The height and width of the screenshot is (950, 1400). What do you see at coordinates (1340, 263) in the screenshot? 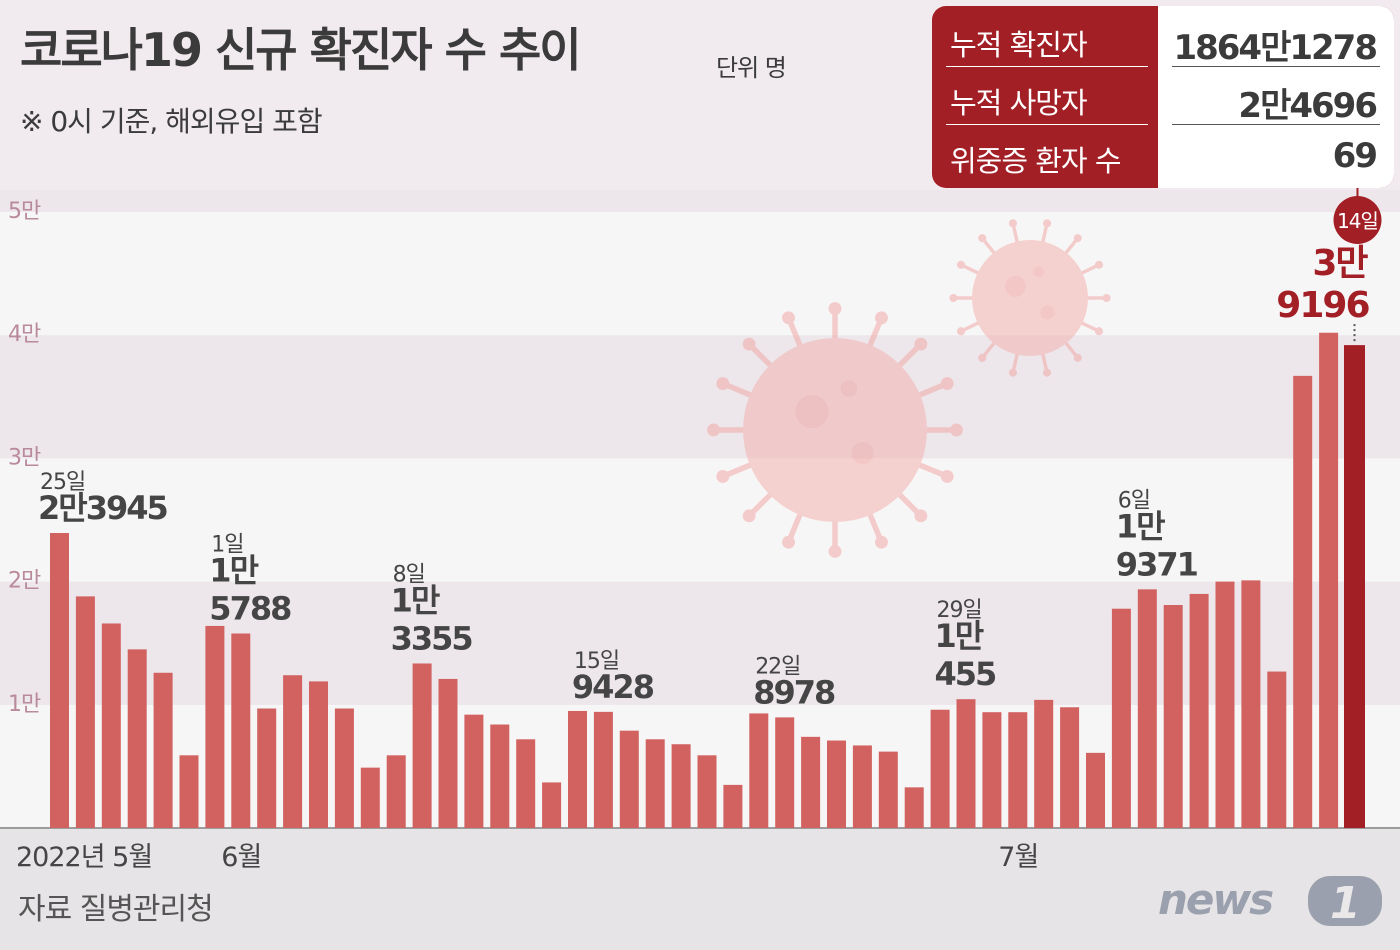
I see `annotation-value: 3만` at bounding box center [1340, 263].